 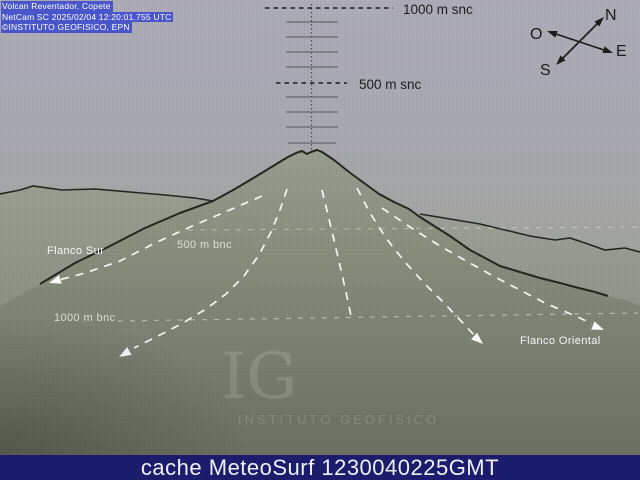 What do you see at coordinates (55, 279) in the screenshot?
I see `flanco-sur-arrowhead` at bounding box center [55, 279].